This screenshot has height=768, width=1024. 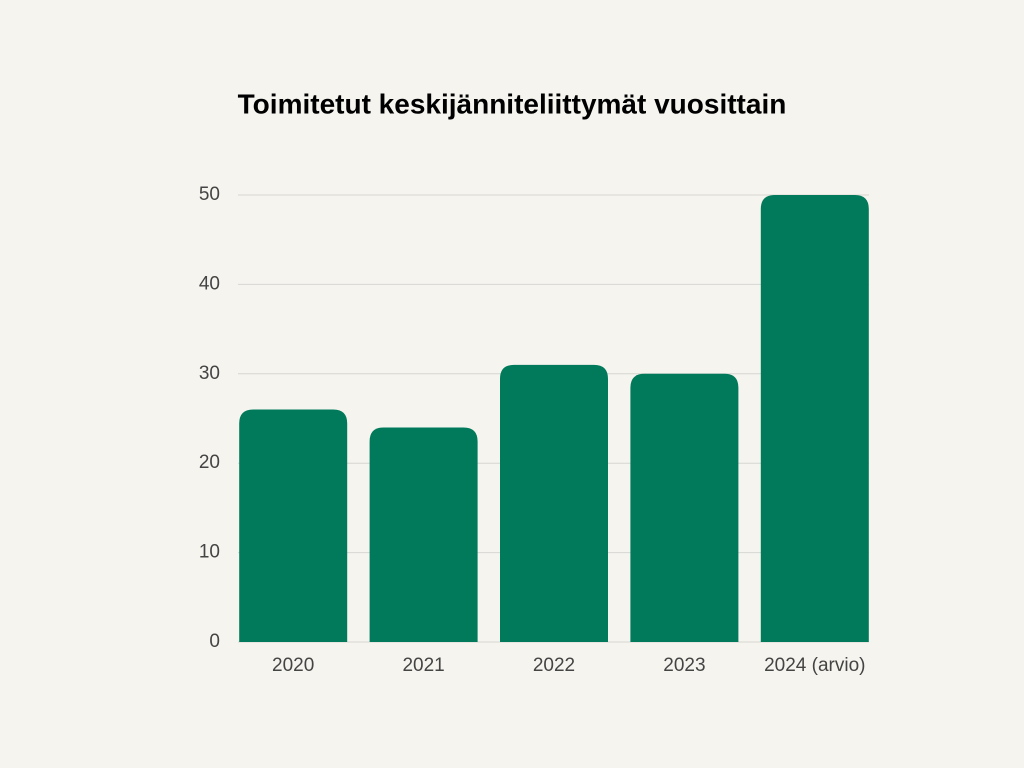 I want to click on y-tick-label: 50, so click(x=209, y=194).